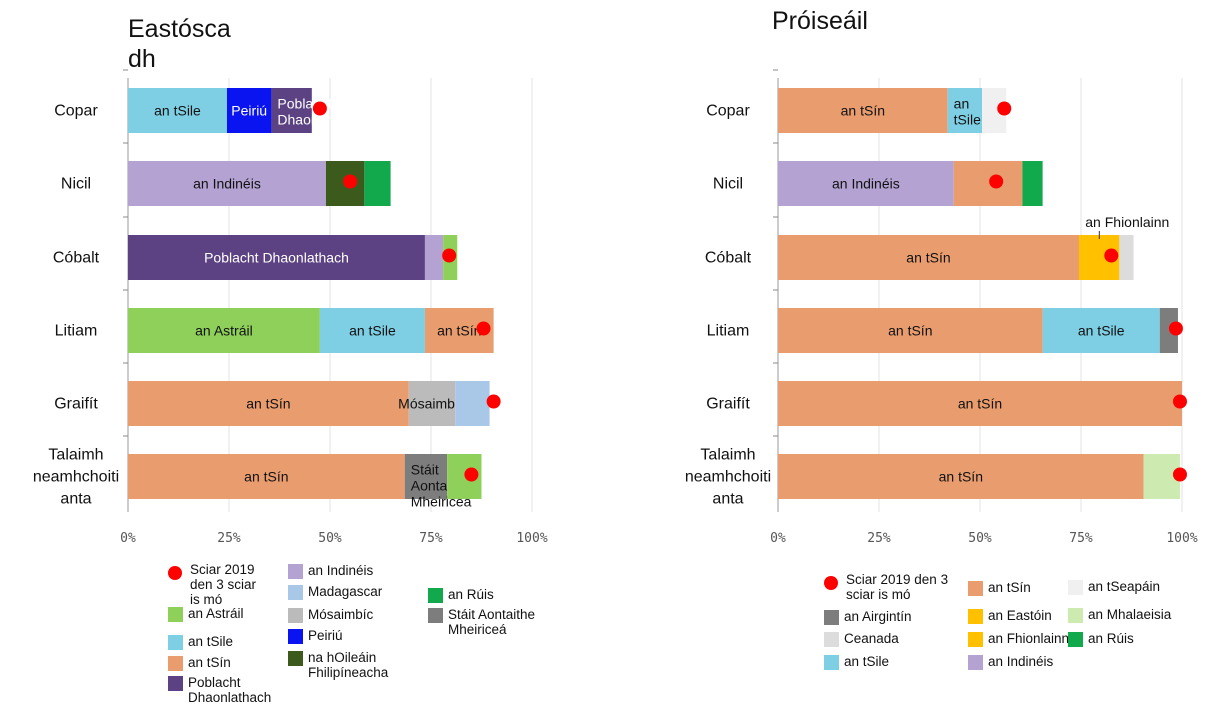 The image size is (1208, 707). I want to click on legend-label: an tSeapáin, so click(1124, 586).